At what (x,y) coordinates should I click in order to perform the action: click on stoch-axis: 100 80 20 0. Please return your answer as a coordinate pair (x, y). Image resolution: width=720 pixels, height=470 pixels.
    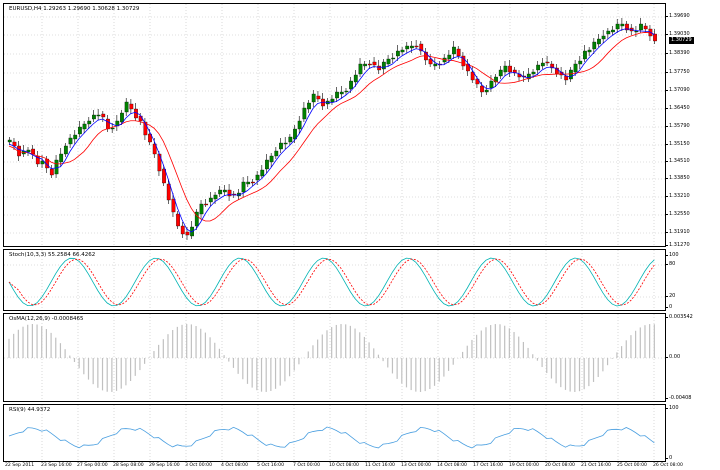
    Looking at the image, I should click on (692, 280).